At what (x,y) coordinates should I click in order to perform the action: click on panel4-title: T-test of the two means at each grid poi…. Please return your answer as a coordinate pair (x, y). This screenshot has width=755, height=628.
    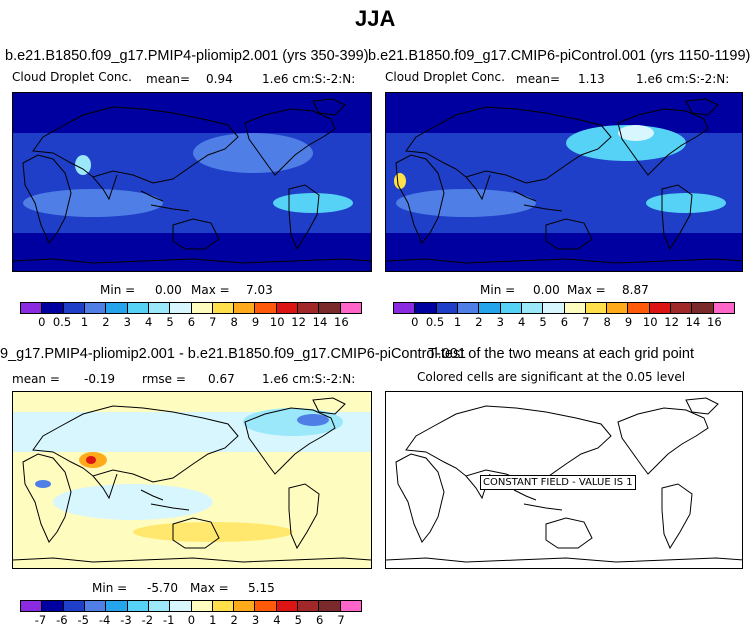
    Looking at the image, I should click on (561, 354).